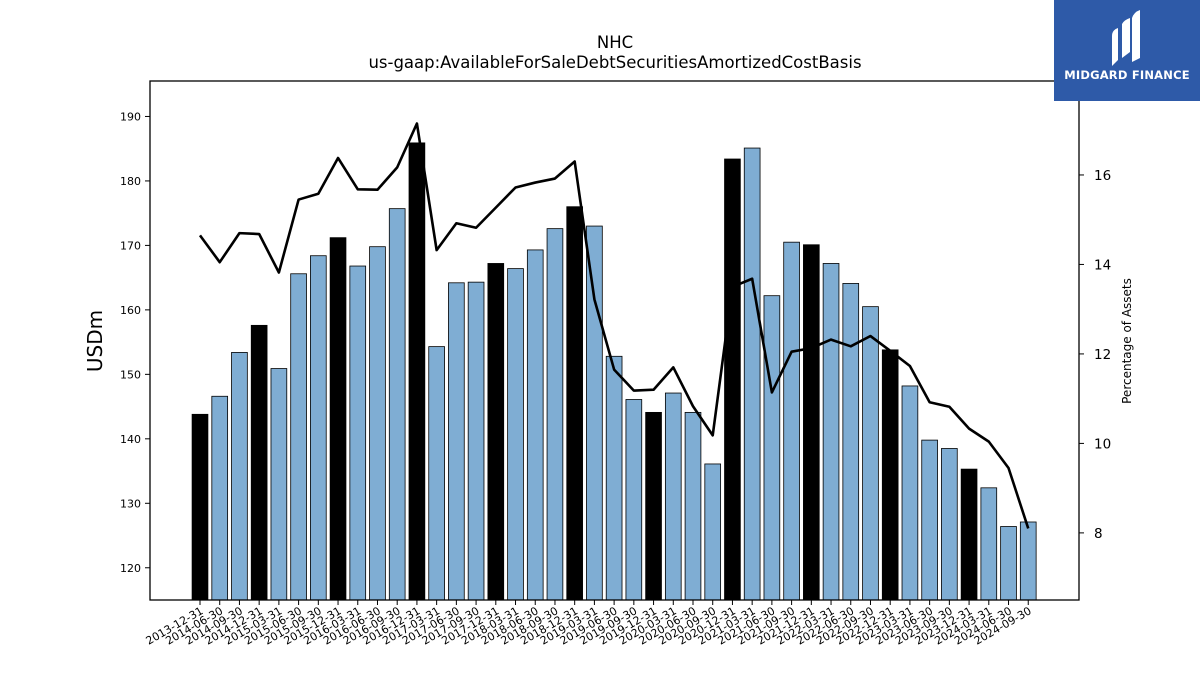  I want to click on y2-tick-label: 14, so click(1102, 265).